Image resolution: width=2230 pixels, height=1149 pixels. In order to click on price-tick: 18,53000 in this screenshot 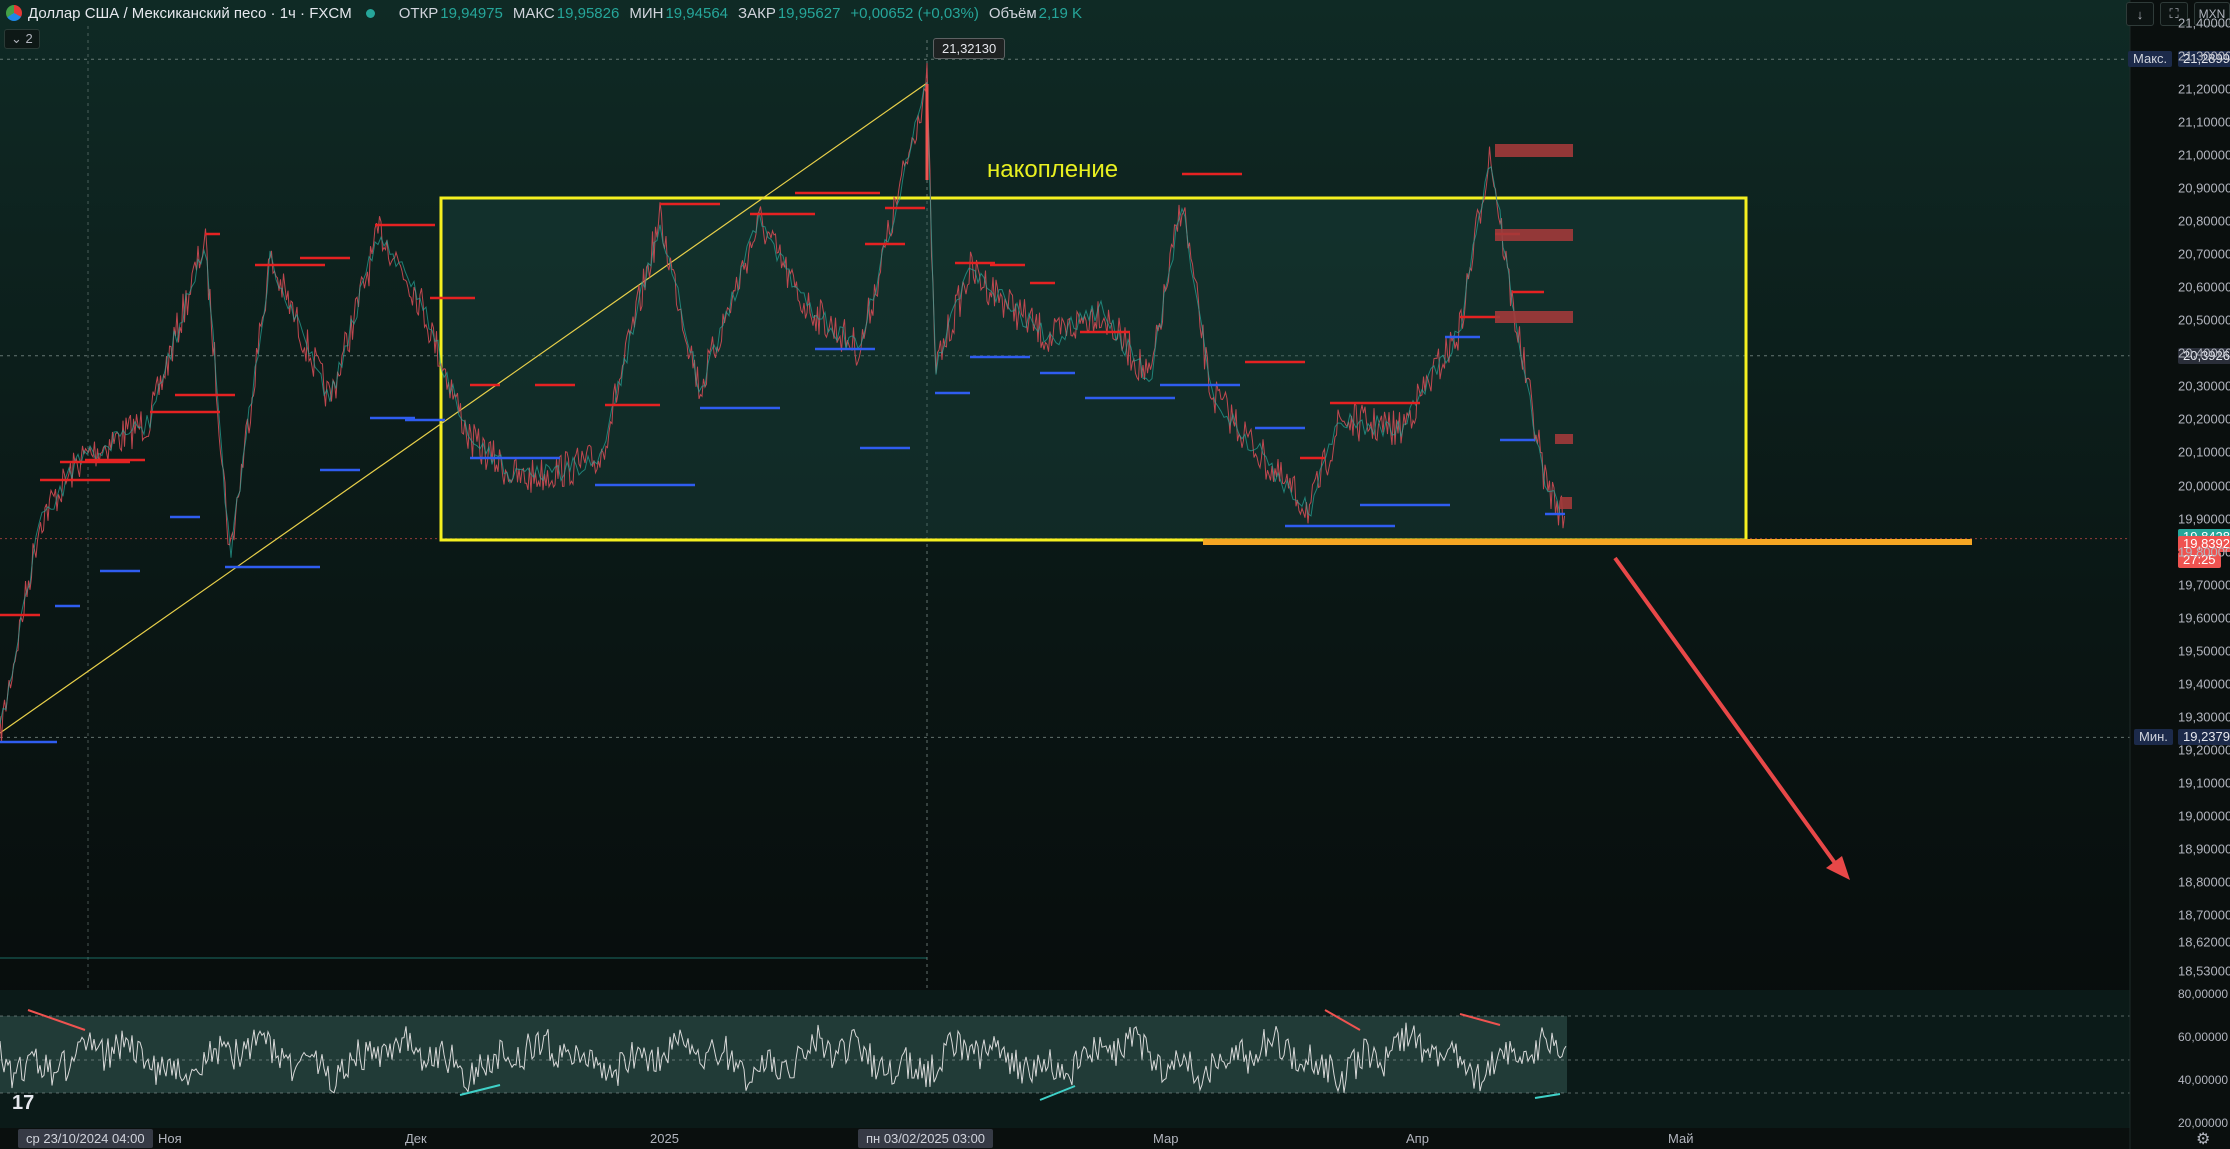, I will do `click(2204, 971)`.